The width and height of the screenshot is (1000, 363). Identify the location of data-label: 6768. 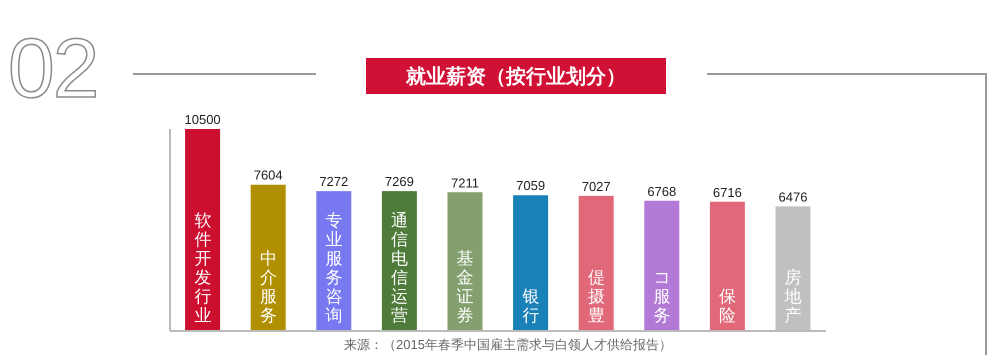
(661, 191).